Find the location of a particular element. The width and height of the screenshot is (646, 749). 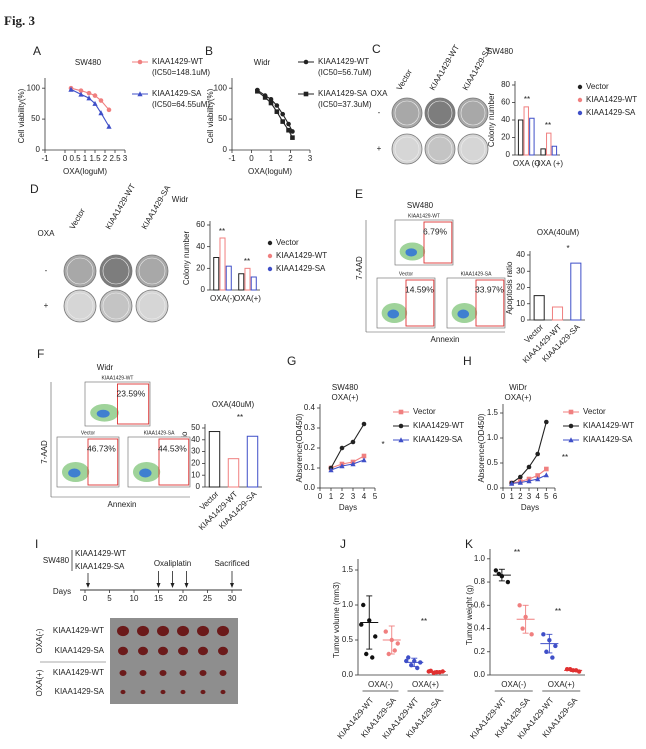

y-tick-label: 60 is located at coordinates (200, 224).